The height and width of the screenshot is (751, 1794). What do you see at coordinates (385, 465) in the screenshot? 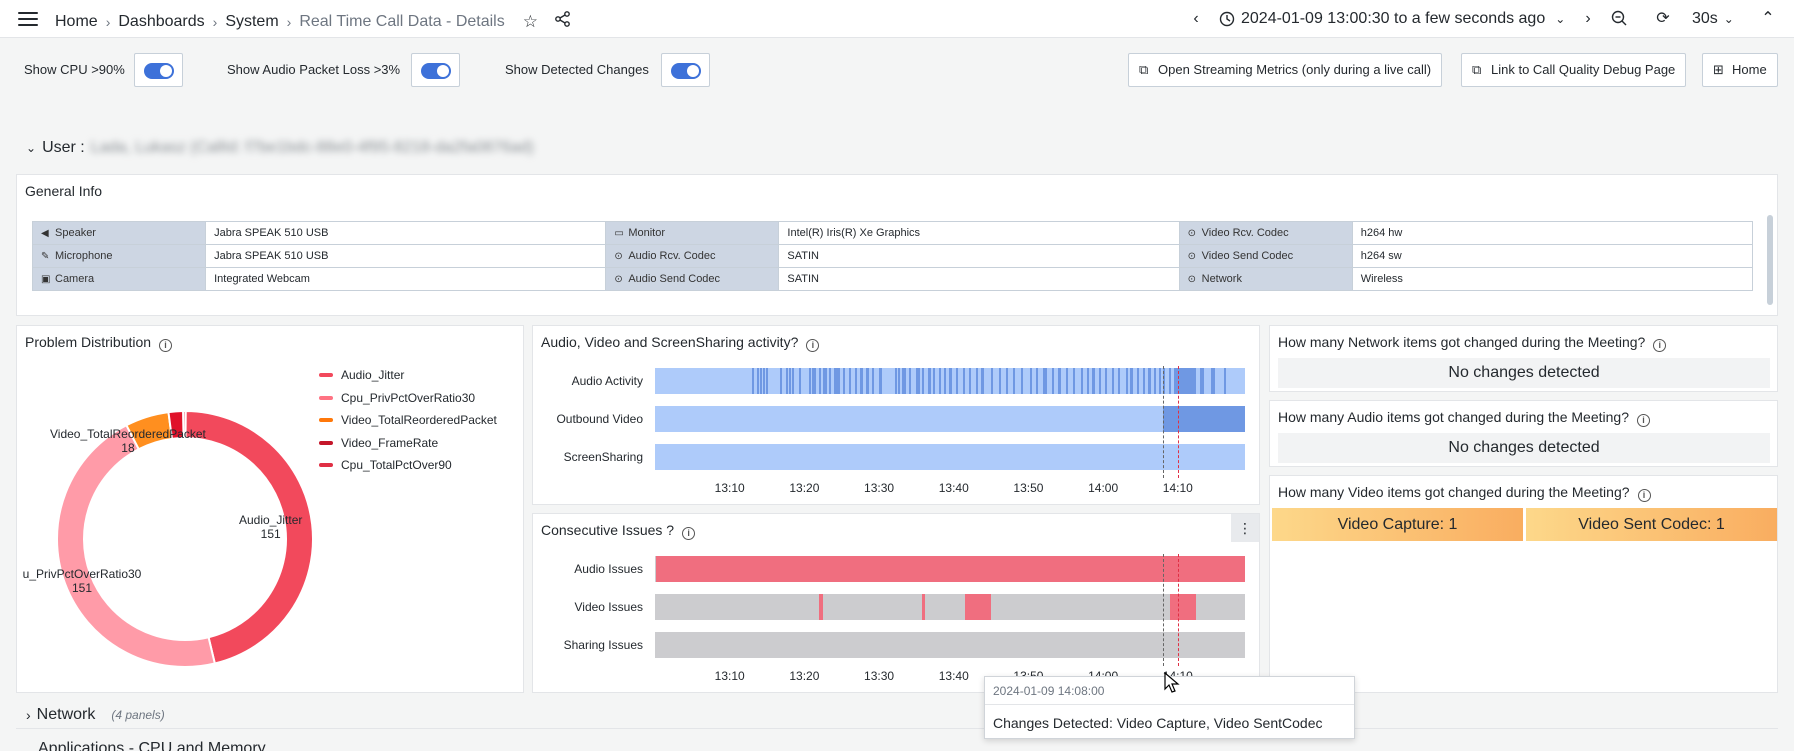
I see `legend-item: Cpu_TotalPctOver90` at bounding box center [385, 465].